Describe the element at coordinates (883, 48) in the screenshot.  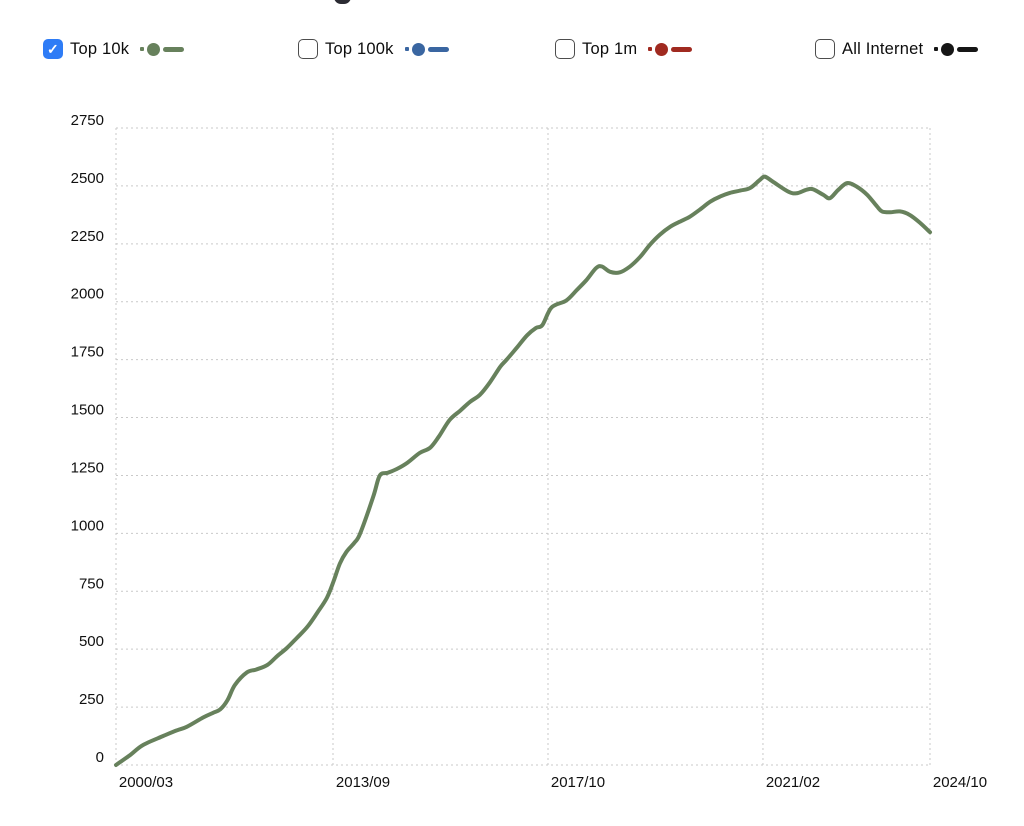
I see `legend-item-label: All Internet` at that location.